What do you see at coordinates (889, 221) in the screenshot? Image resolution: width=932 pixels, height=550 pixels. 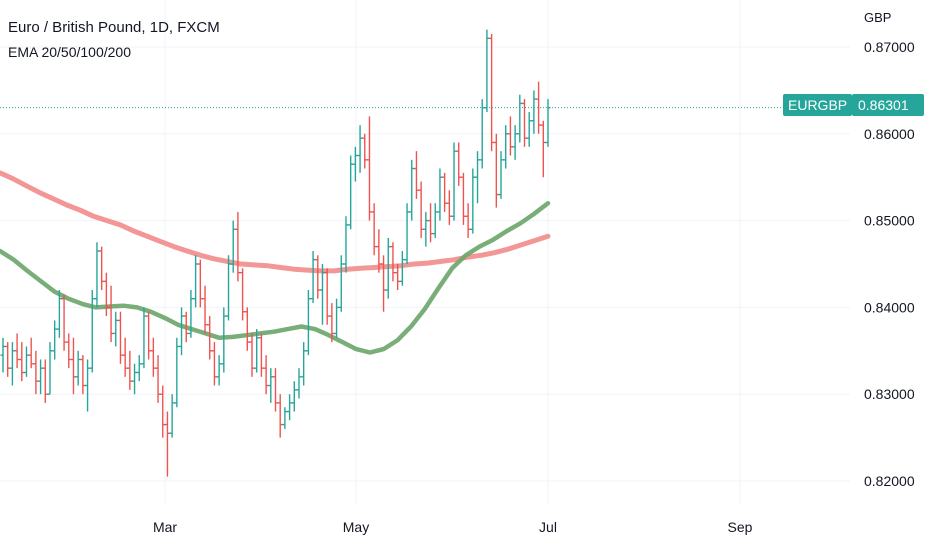 I see `y-tick-label: 0.85000` at bounding box center [889, 221].